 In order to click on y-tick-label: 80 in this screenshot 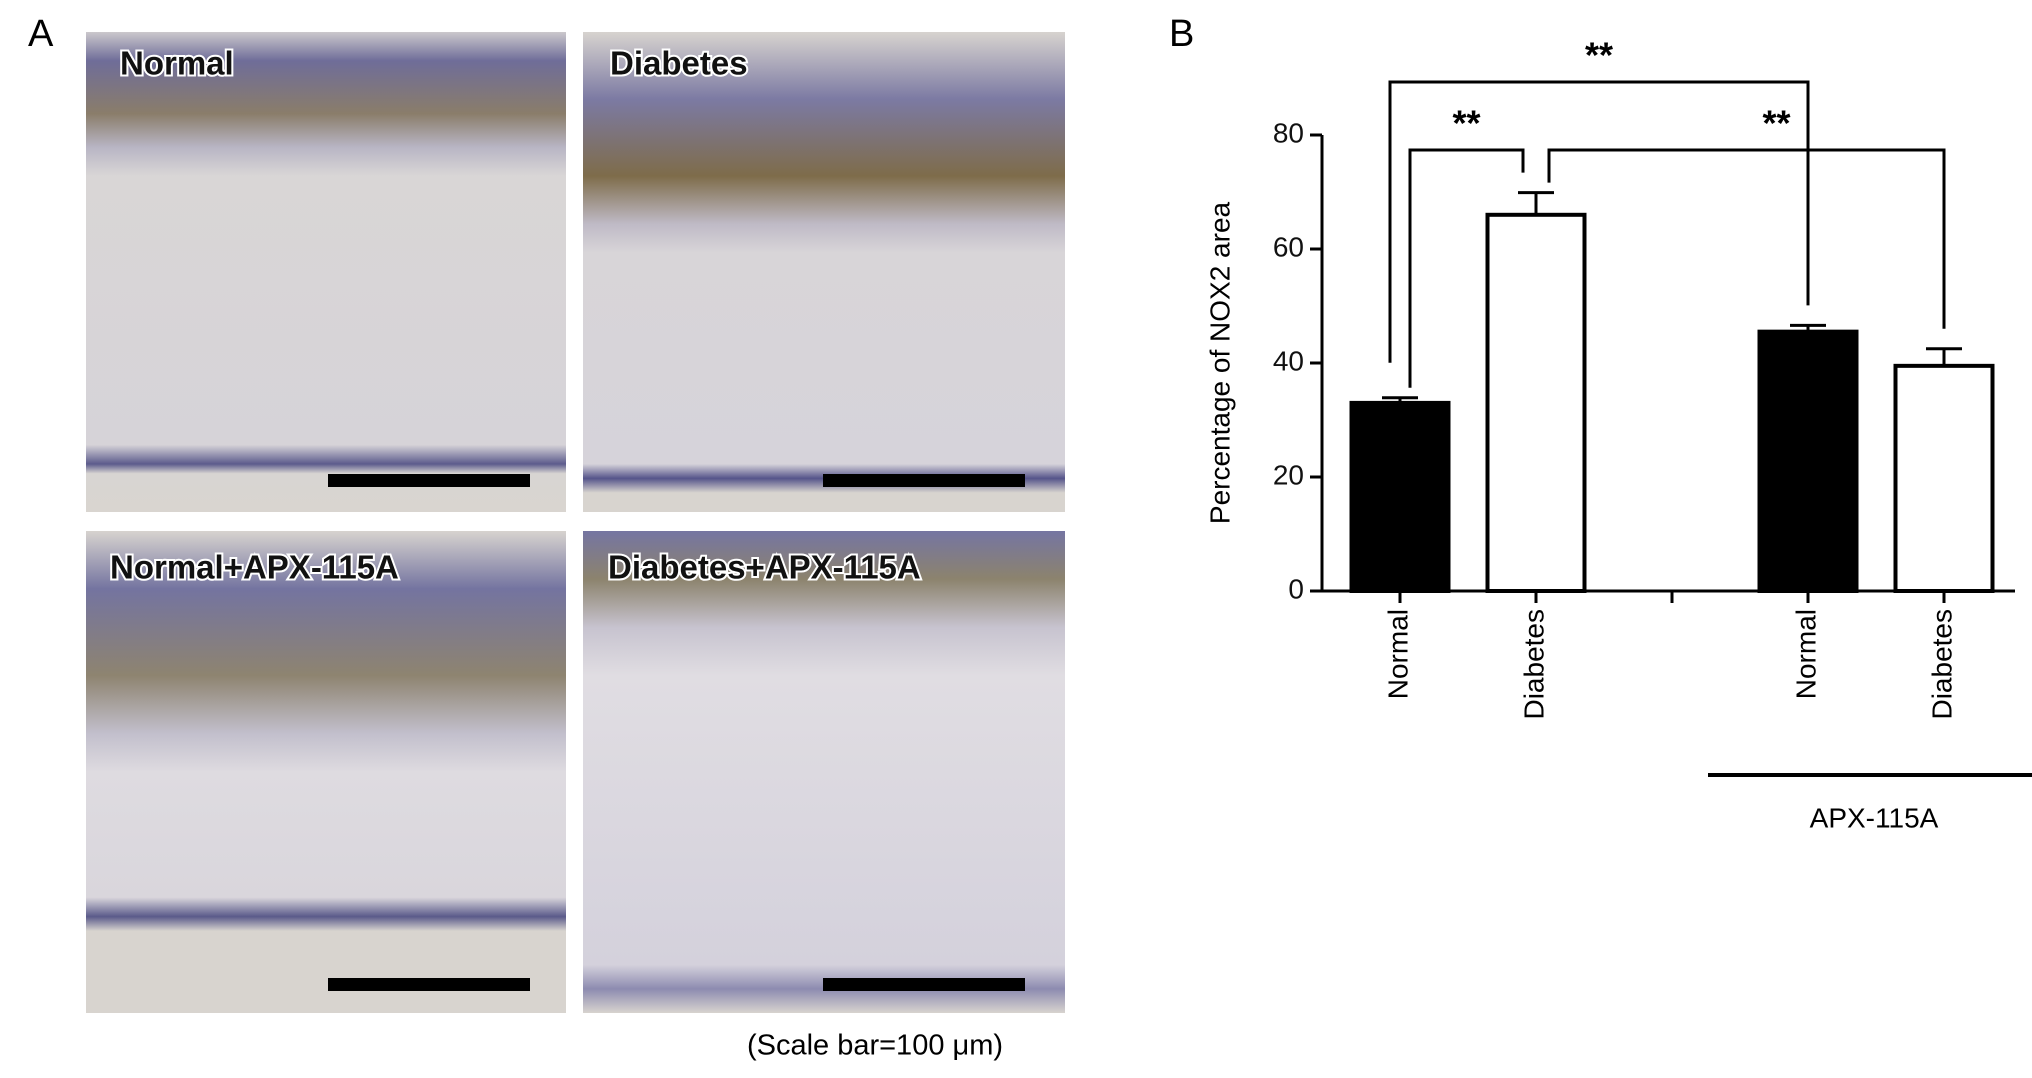, I will do `click(1288, 132)`.